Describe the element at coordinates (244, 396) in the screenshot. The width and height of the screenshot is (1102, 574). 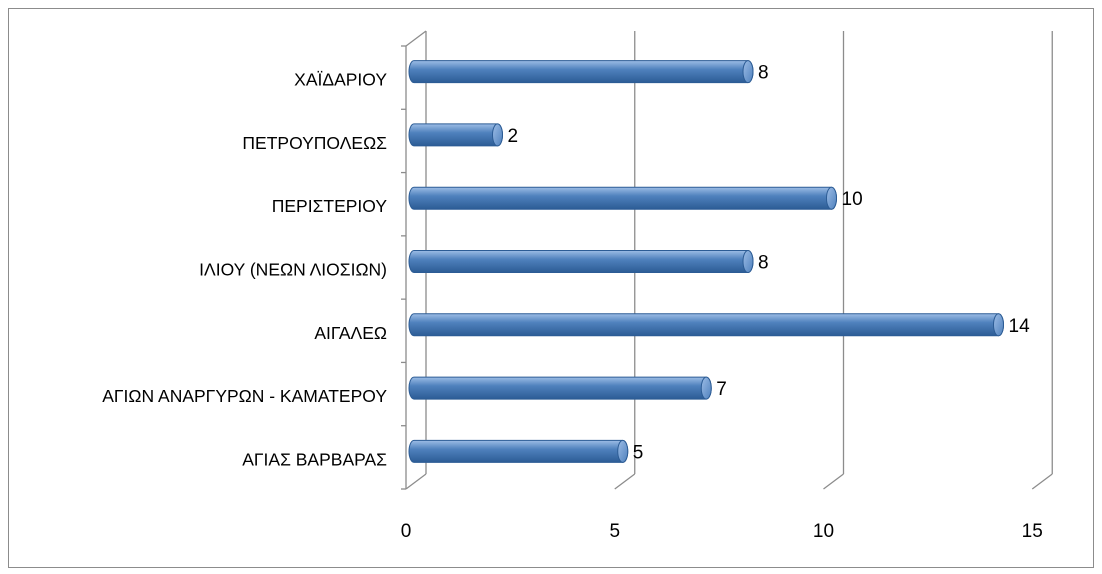
I see `category-label: ΑΓΙΩΝ ΑΝΑΡΓΥΡΩΝ - ΚΑΜΑΤΕΡΟΥ` at that location.